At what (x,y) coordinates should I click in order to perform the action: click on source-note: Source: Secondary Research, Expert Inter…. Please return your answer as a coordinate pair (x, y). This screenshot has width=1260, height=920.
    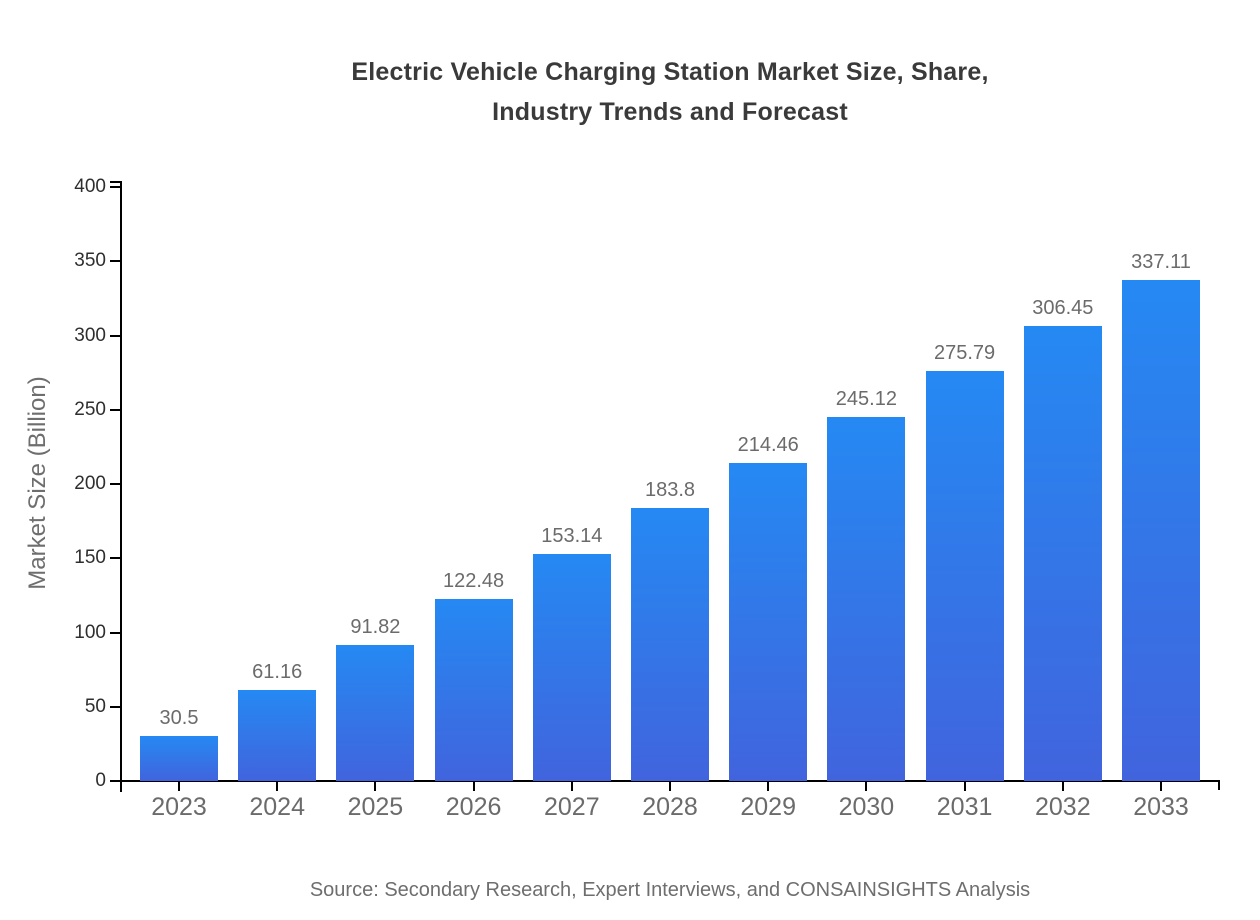
    Looking at the image, I should click on (670, 890).